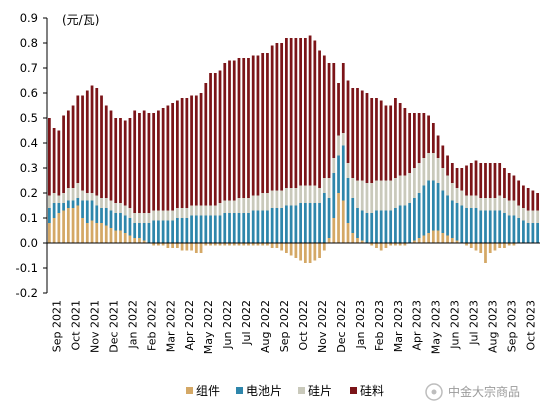 The height and width of the screenshot is (416, 550). What do you see at coordinates (264, 391) in the screenshot?
I see `legend-label: 电池片` at bounding box center [264, 391].